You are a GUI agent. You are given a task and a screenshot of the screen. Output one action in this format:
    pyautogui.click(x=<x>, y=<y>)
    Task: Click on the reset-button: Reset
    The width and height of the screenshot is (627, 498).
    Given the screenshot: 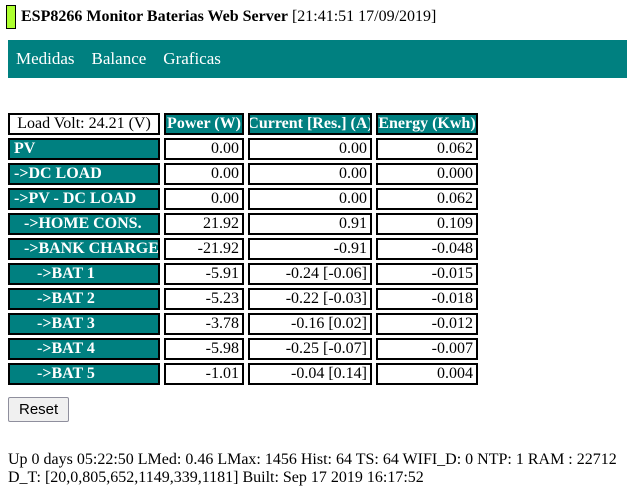 What is the action you would take?
    pyautogui.click(x=39, y=409)
    